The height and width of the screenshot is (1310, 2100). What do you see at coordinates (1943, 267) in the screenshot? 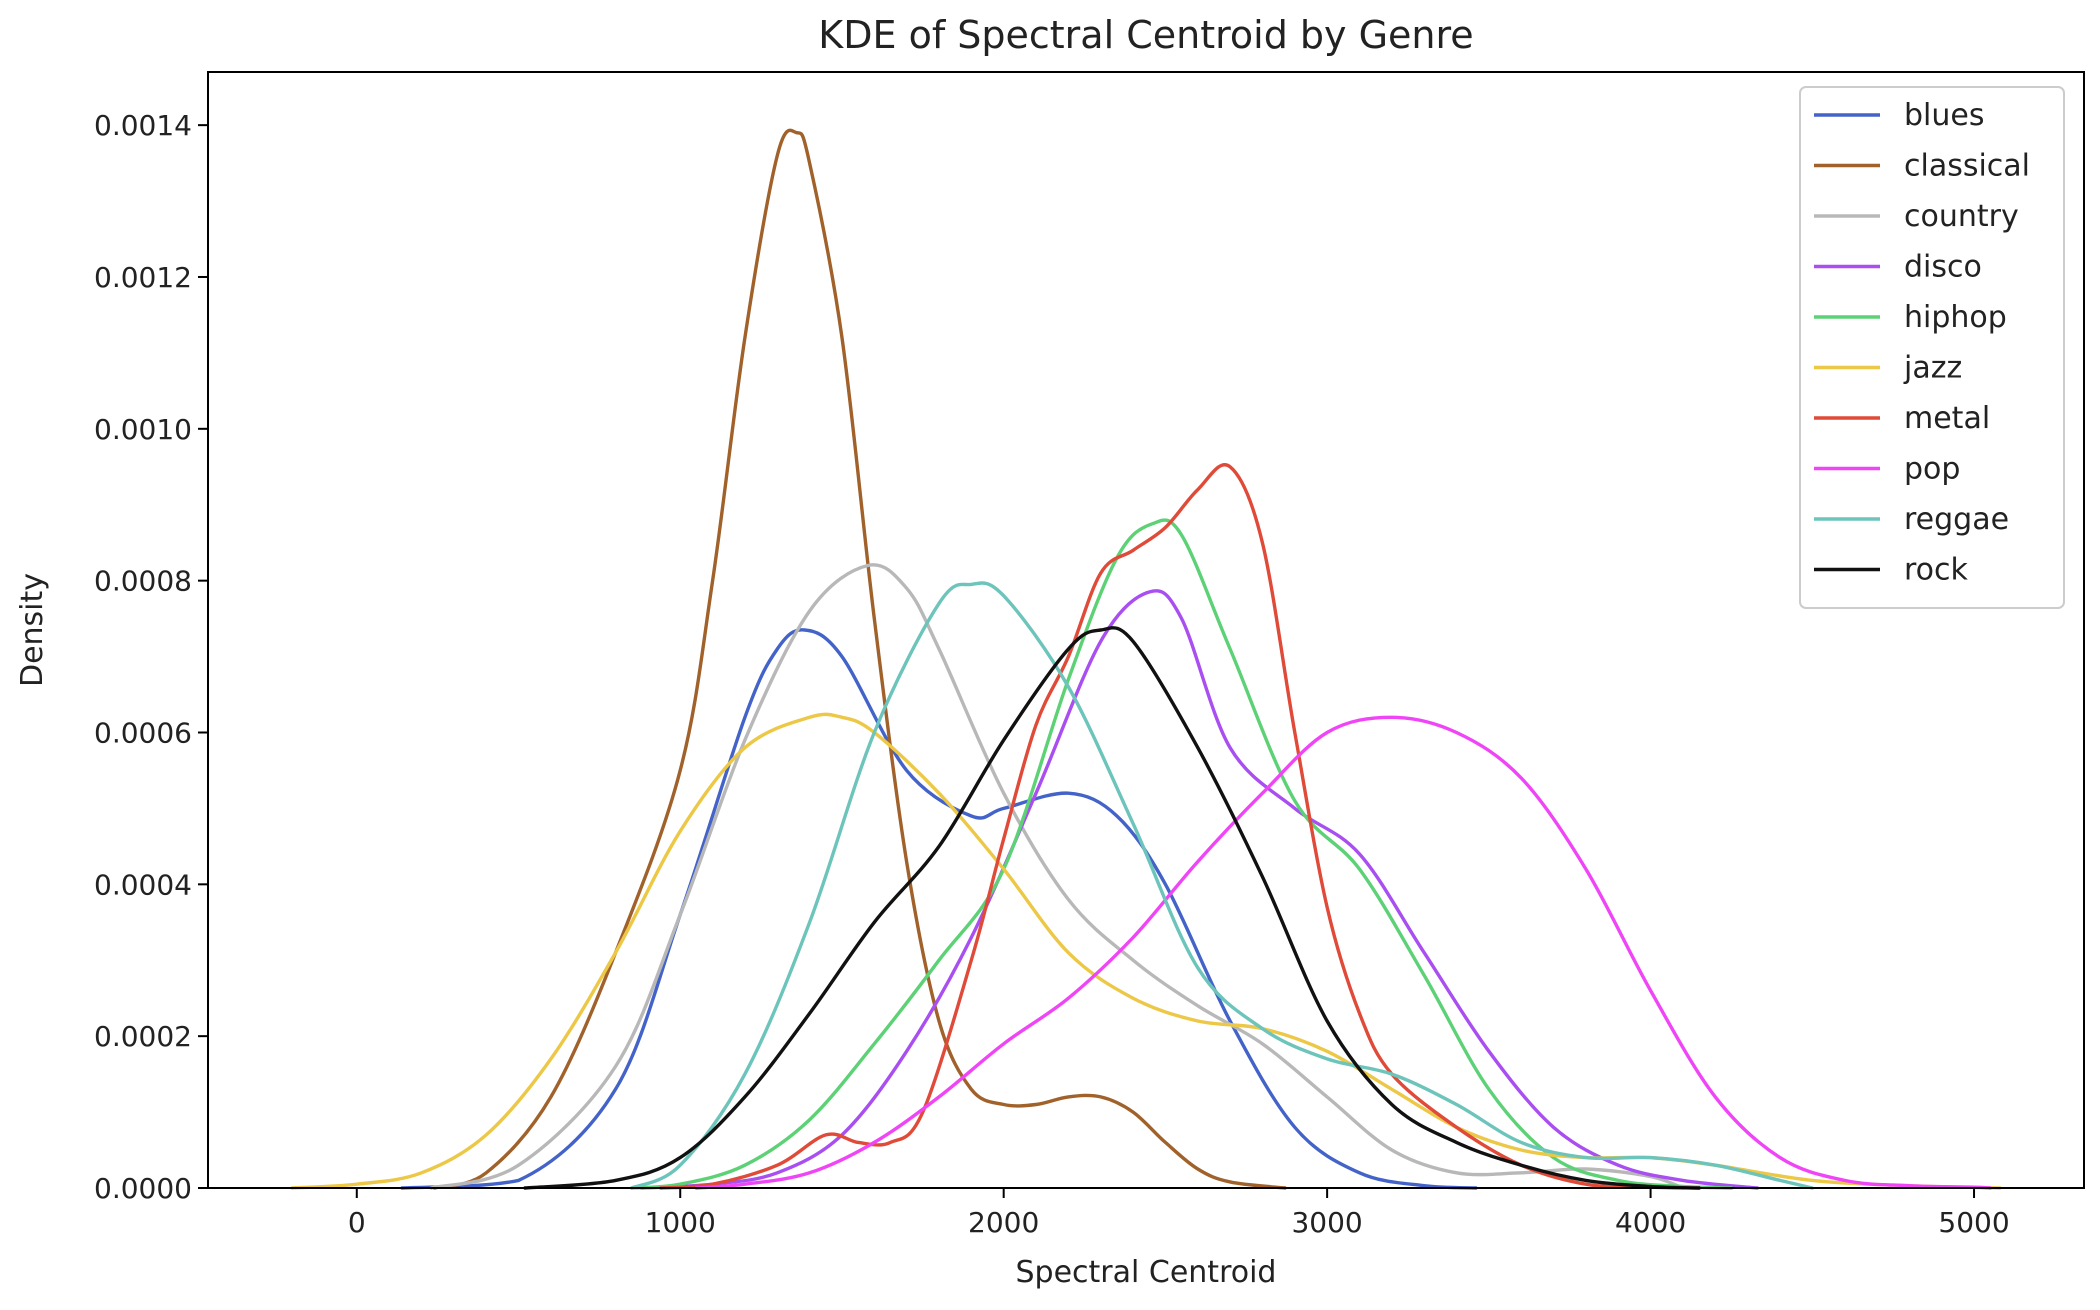
I see `legend-label-disco: disco` at bounding box center [1943, 267].